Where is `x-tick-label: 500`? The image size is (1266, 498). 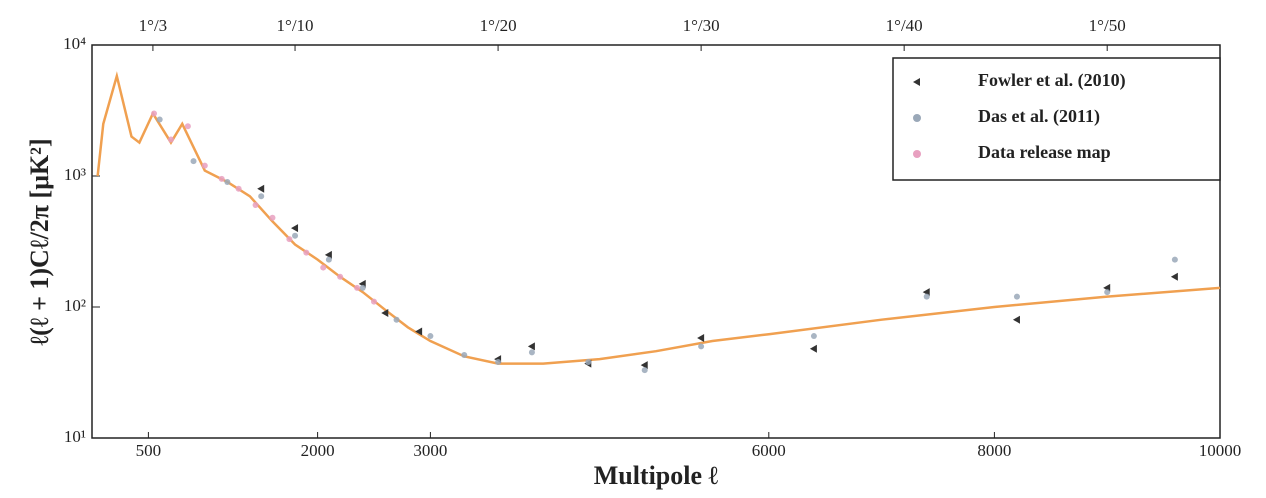
x-tick-label: 500 is located at coordinates (149, 450).